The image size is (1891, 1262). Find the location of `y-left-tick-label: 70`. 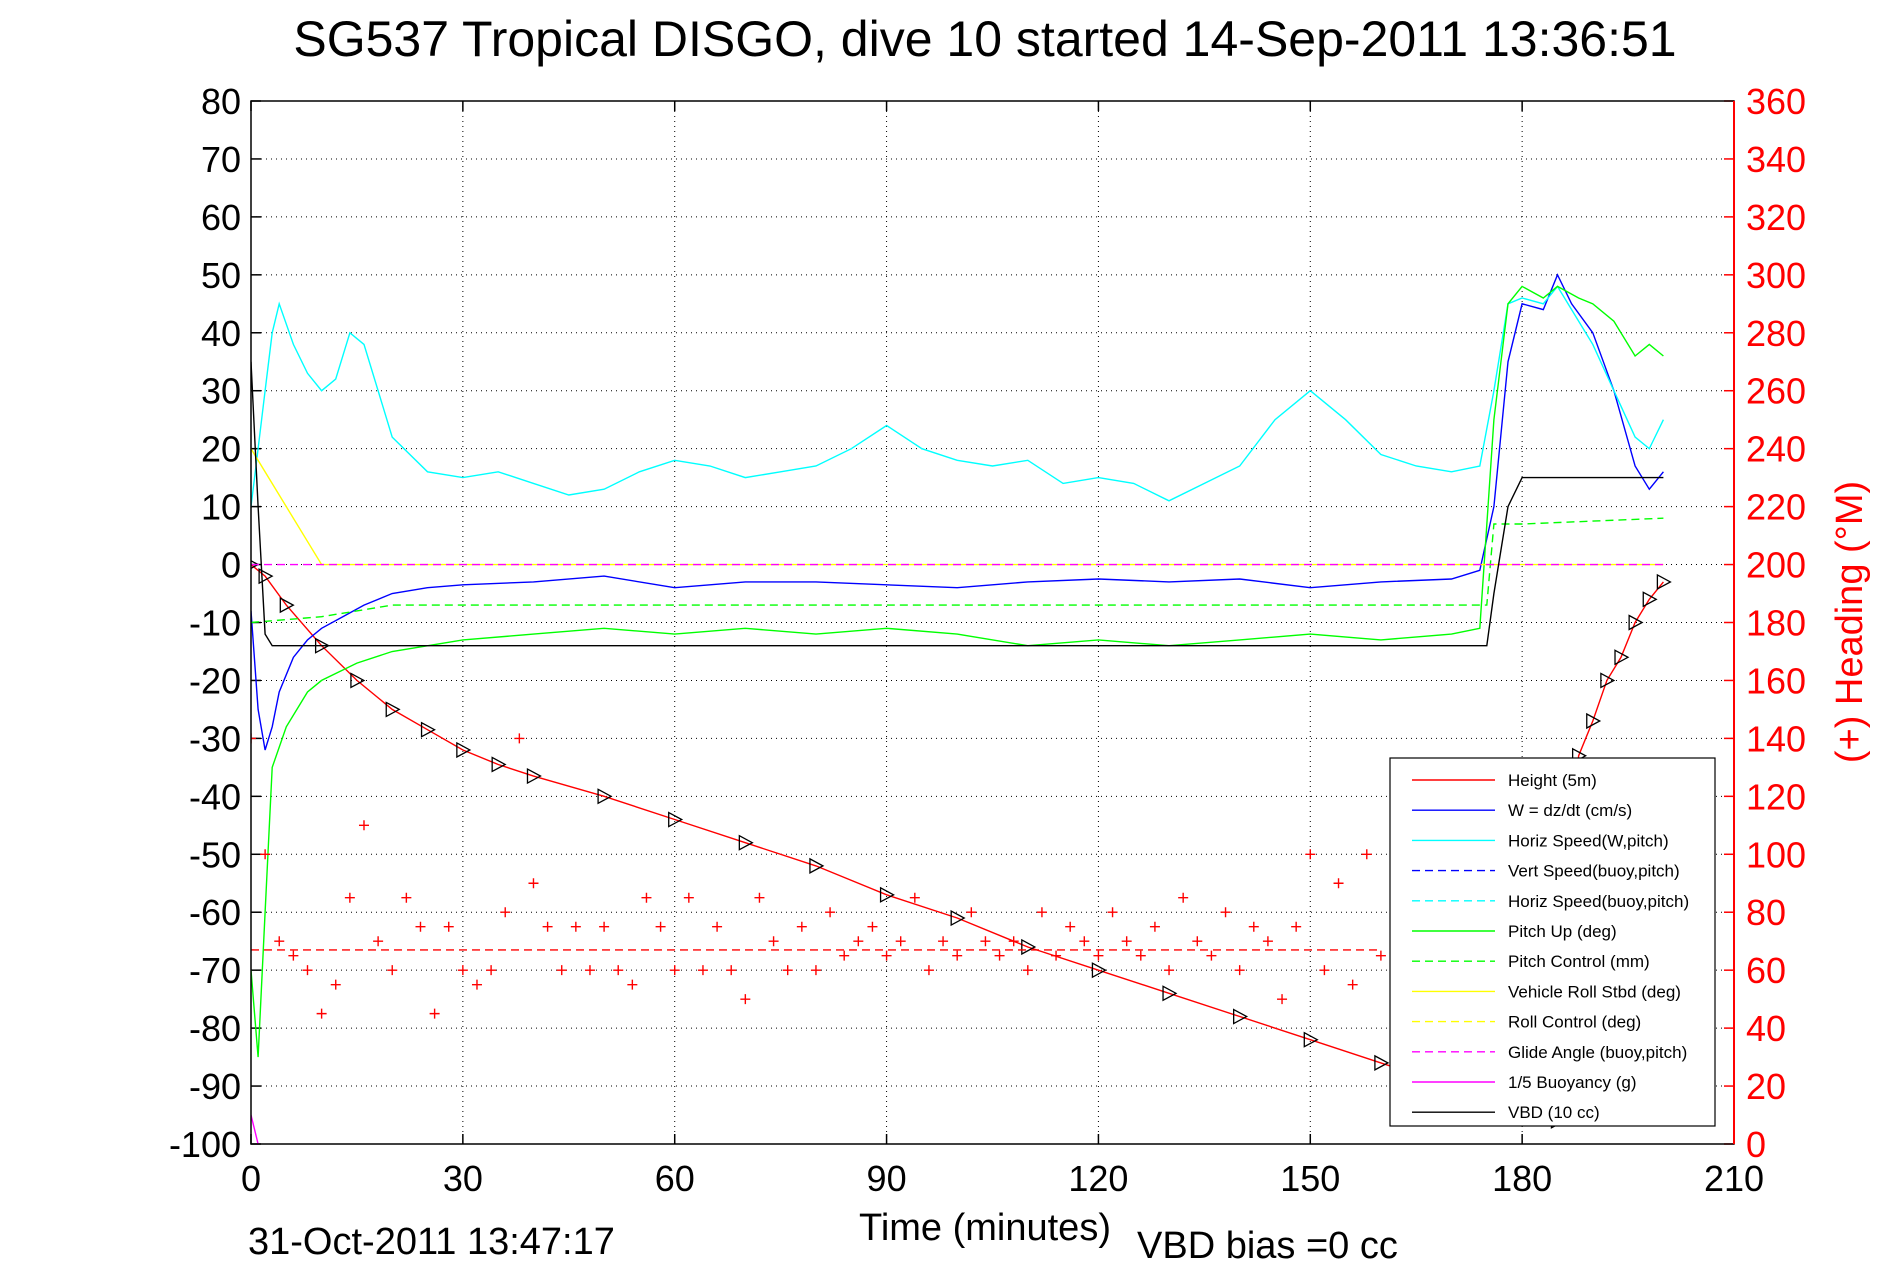

y-left-tick-label: 70 is located at coordinates (221, 159).